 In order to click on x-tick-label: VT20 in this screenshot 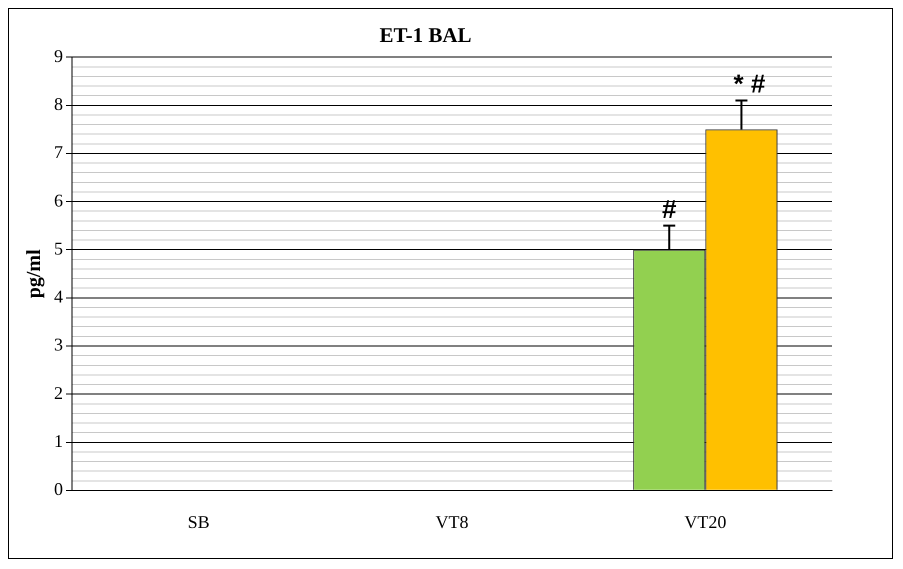, I will do `click(705, 522)`.